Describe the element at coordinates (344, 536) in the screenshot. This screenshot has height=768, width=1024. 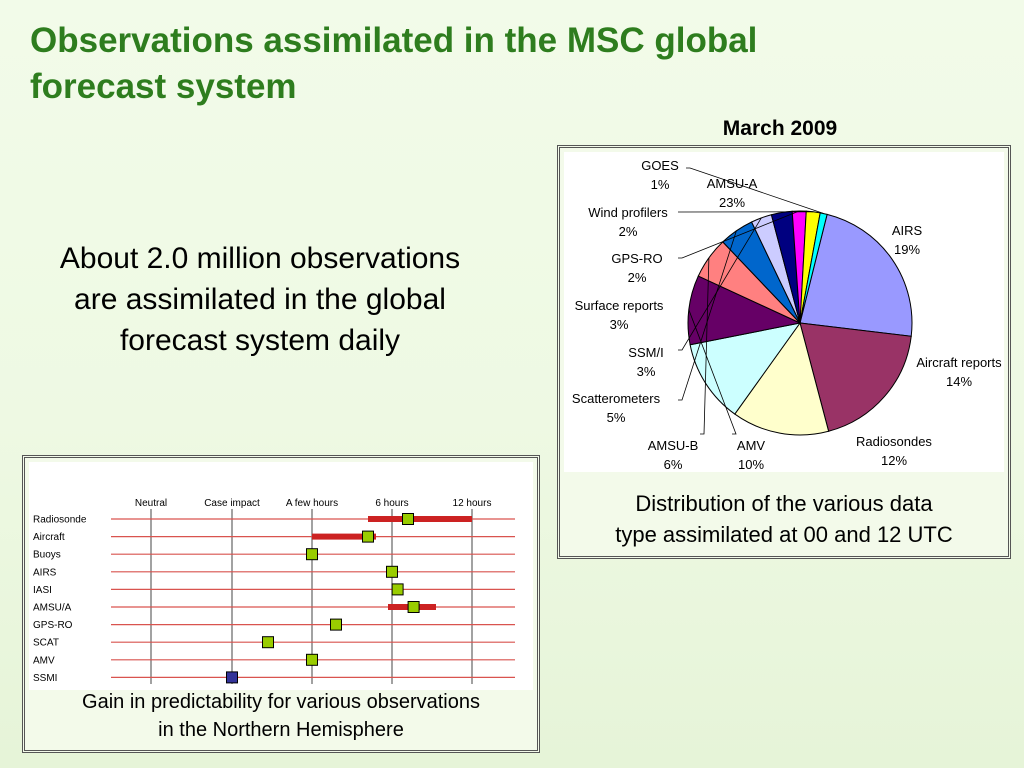
I see `range-bar-aircraft` at that location.